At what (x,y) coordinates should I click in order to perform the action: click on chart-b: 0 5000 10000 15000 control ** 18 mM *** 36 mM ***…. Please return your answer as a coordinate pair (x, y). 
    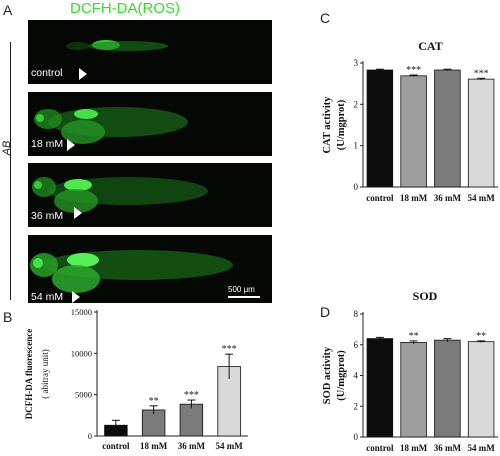
    Looking at the image, I should click on (136, 379).